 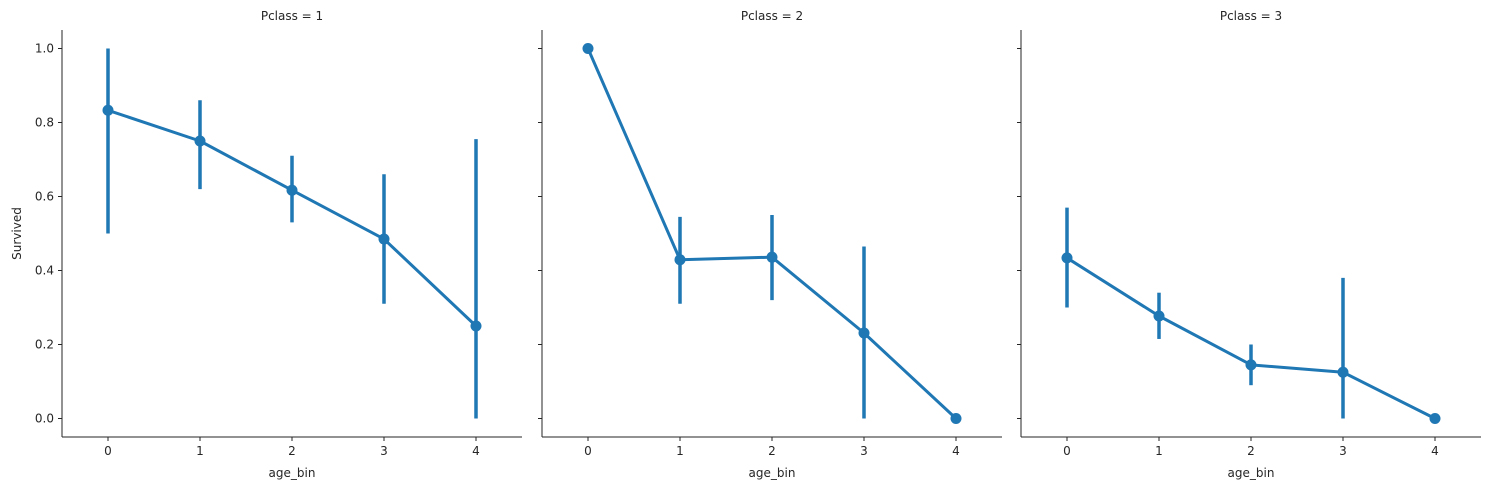 What do you see at coordinates (17, 233) in the screenshot?
I see `y-axis-label: Survived` at bounding box center [17, 233].